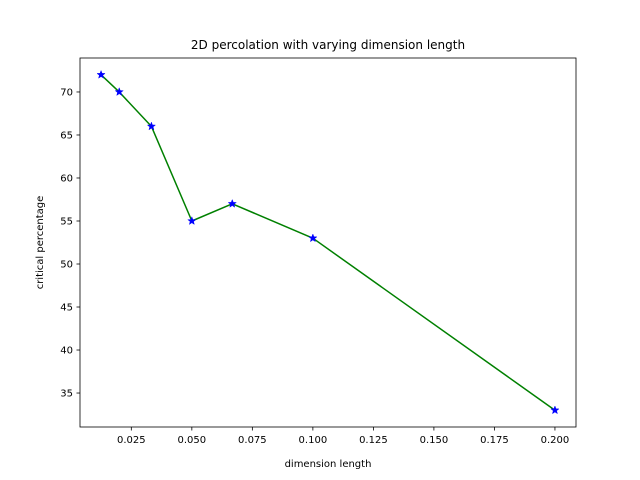 Image resolution: width=640 pixels, height=480 pixels. What do you see at coordinates (131, 440) in the screenshot?
I see `x-tick-label: 0.025` at bounding box center [131, 440].